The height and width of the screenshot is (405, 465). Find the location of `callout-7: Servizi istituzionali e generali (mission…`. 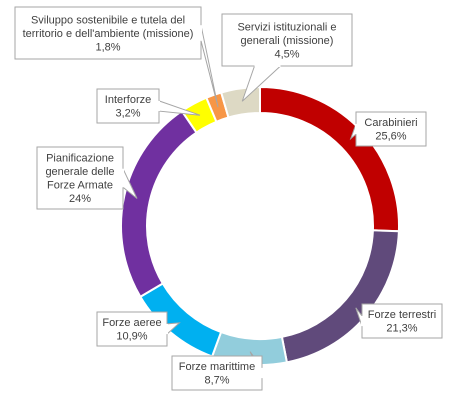

callout-7: Servizi istituzionali e generali (mission… is located at coordinates (287, 57).